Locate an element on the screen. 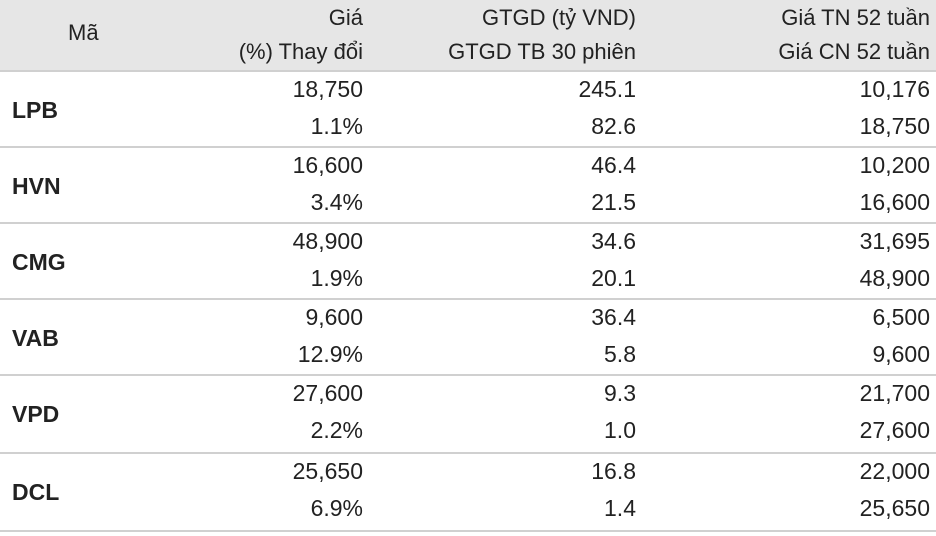  price-cell: 25,650 is located at coordinates (327, 471).